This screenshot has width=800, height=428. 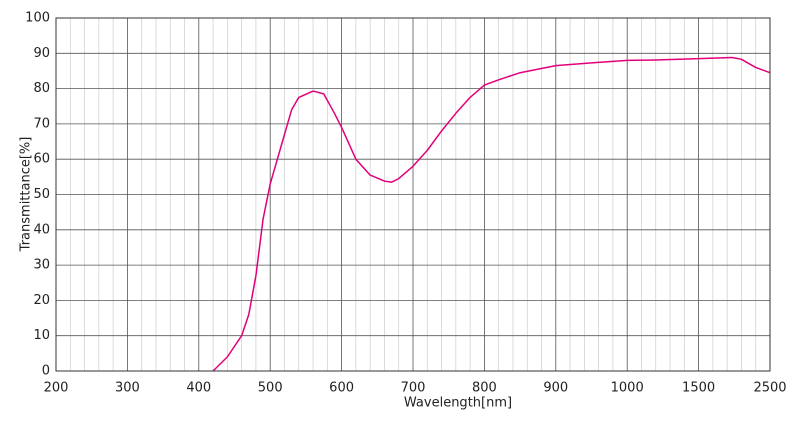 I want to click on y-tick-label: 60, so click(x=41, y=159).